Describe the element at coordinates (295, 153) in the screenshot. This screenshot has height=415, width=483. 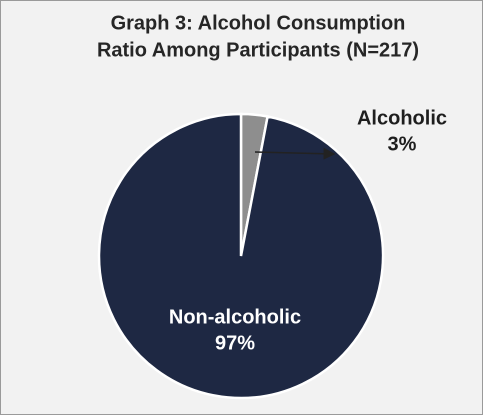
I see `label-arrow` at that location.